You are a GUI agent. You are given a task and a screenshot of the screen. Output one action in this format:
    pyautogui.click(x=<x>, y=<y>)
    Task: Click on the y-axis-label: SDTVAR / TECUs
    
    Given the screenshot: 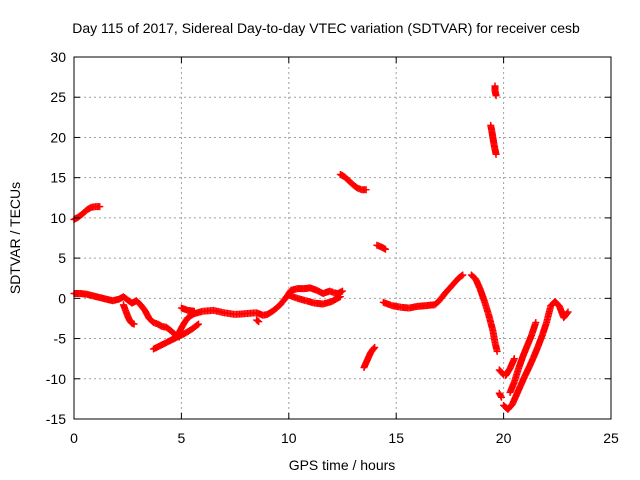 What is the action you would take?
    pyautogui.click(x=15, y=238)
    